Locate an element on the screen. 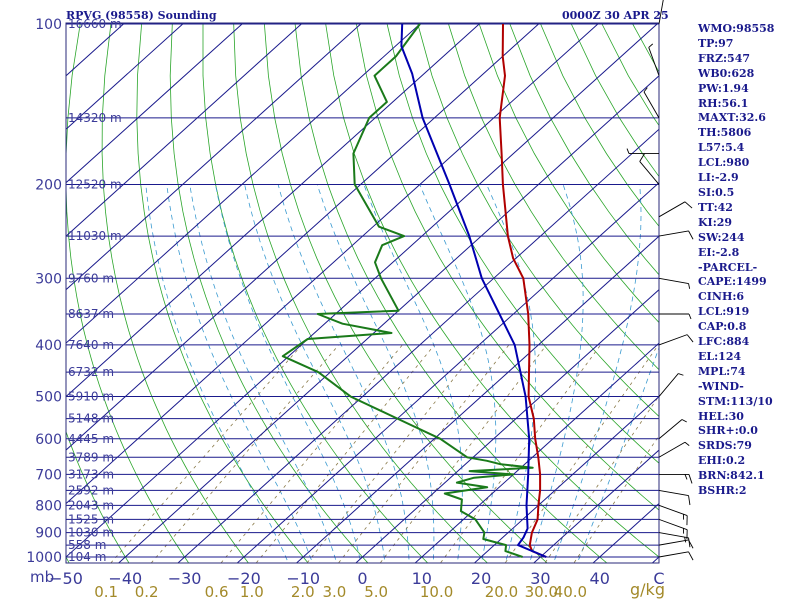 This screenshot has height=600, width=800. height-label: 1030 m is located at coordinates (91, 533).